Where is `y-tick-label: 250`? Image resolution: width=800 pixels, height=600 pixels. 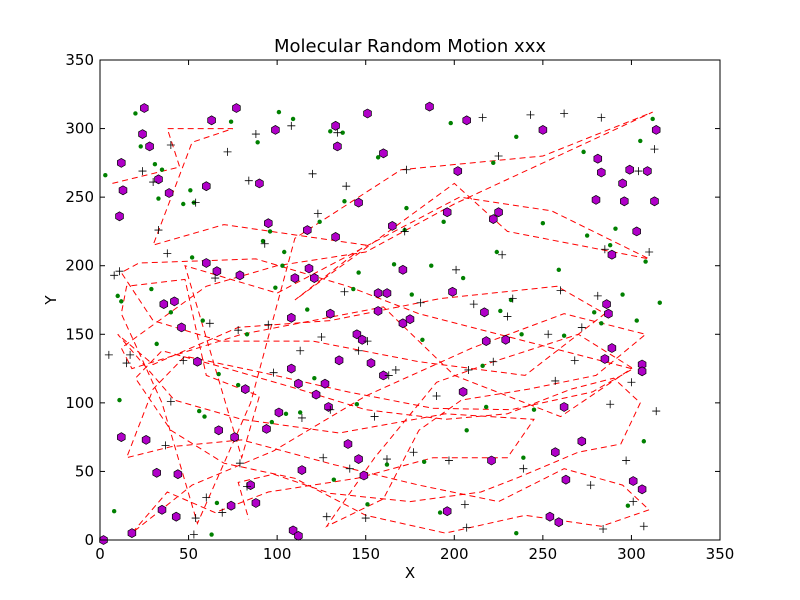 y-tick-label: 250 is located at coordinates (79, 197).